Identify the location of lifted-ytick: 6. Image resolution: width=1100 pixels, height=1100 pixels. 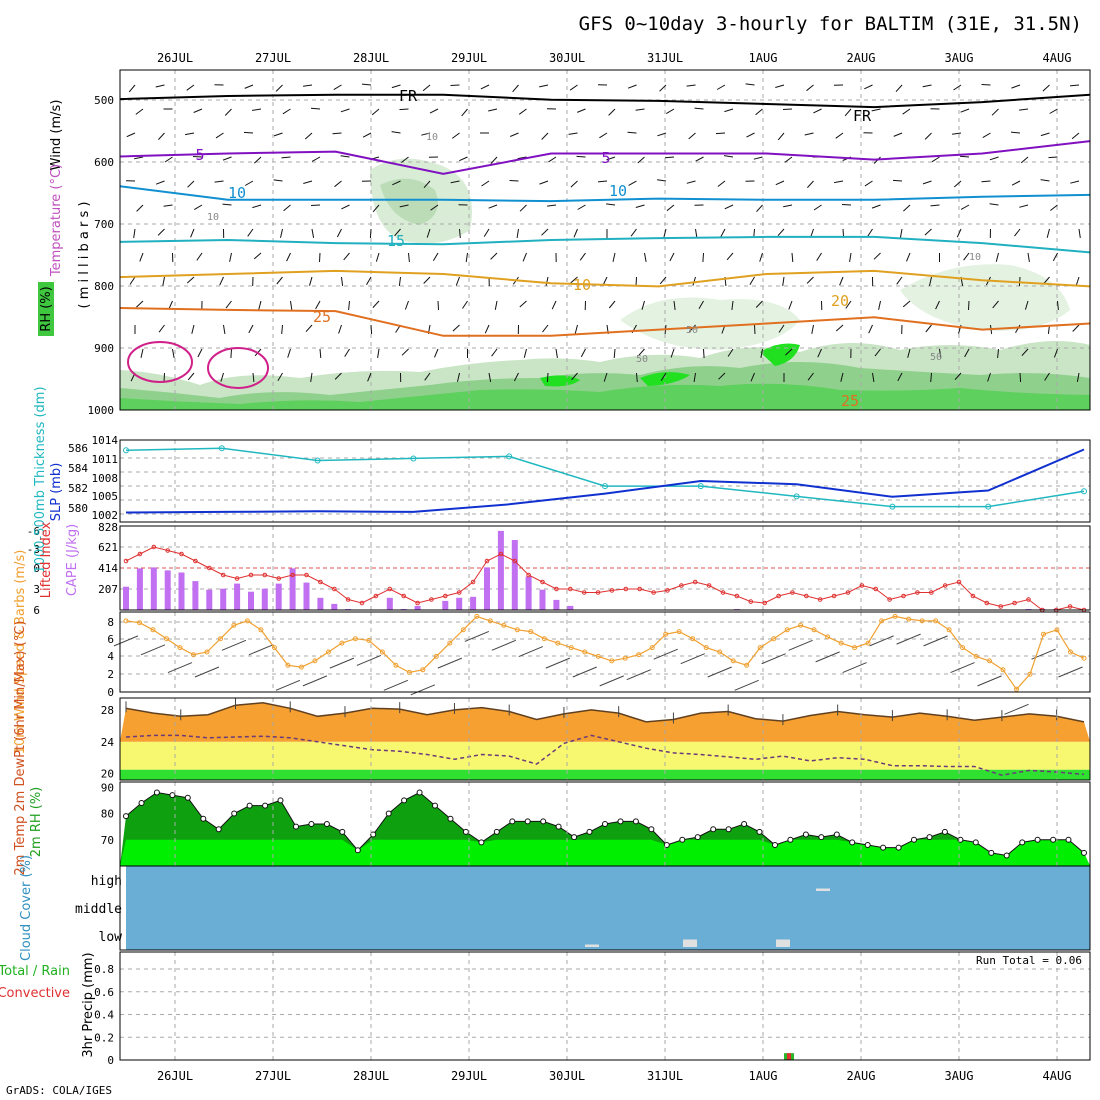
(36, 610).